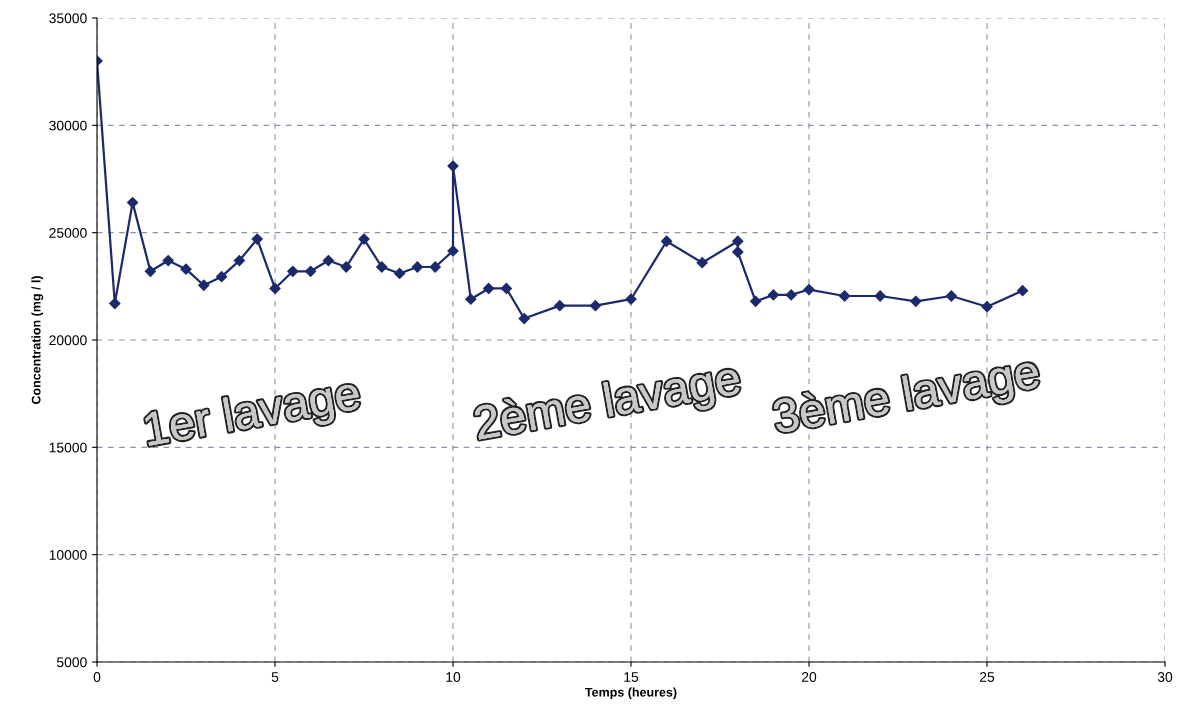 This screenshot has height=724, width=1178. Describe the element at coordinates (987, 677) in the screenshot. I see `x-tick-label: 25` at that location.